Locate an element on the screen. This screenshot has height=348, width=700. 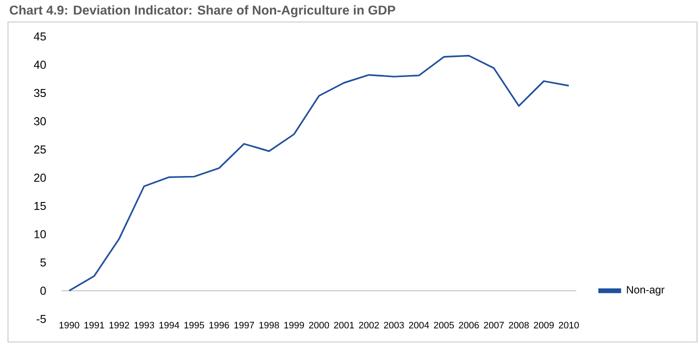
x-tick-label: 2000 is located at coordinates (319, 325).